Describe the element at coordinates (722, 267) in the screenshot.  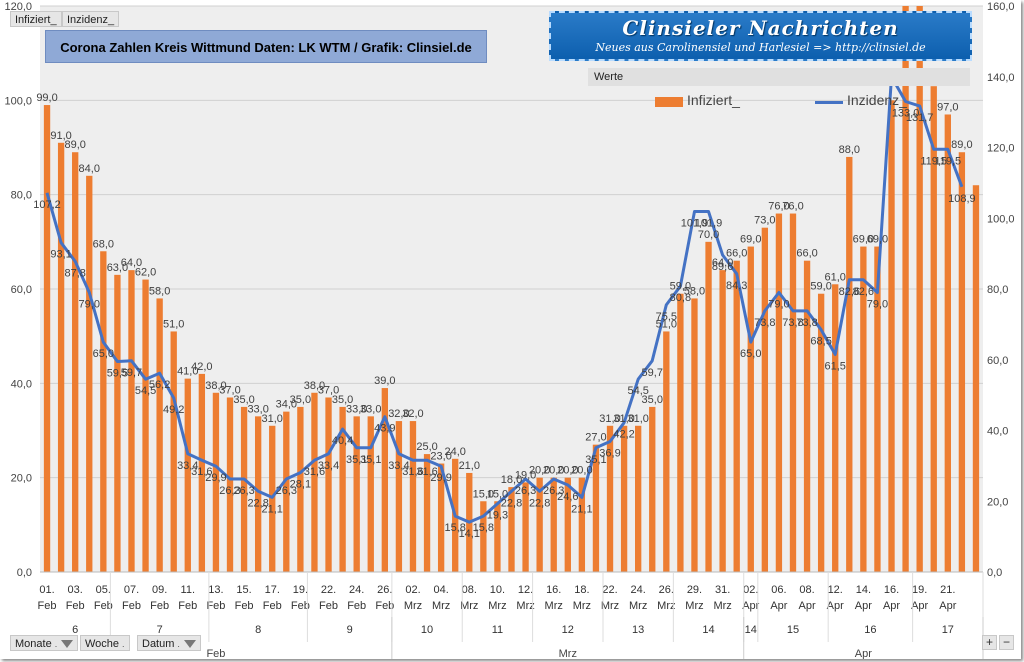
I see `data-label-inzidenz: 89,6` at that location.